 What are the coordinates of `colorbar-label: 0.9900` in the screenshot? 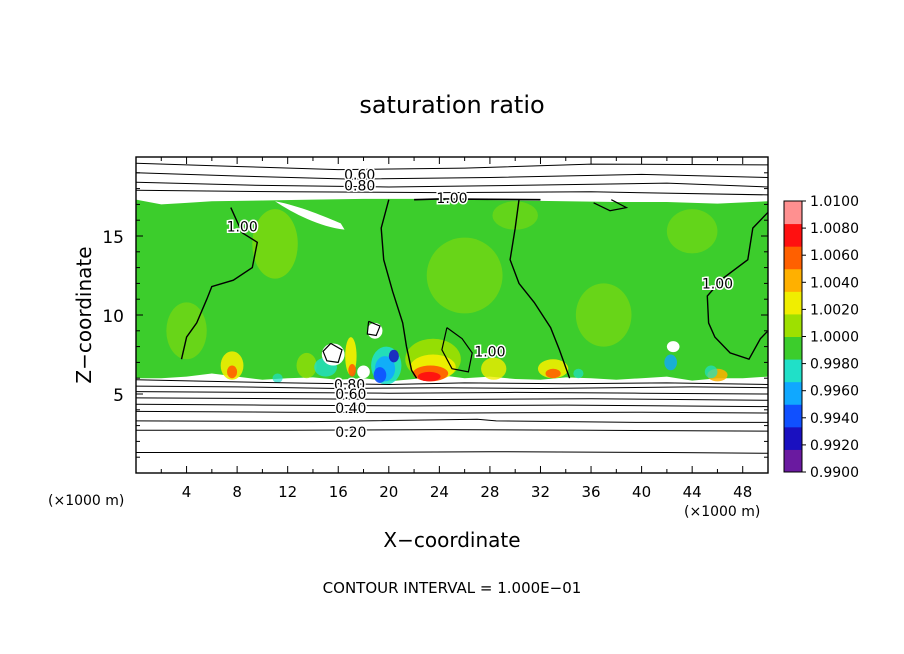 It's located at (834, 473).